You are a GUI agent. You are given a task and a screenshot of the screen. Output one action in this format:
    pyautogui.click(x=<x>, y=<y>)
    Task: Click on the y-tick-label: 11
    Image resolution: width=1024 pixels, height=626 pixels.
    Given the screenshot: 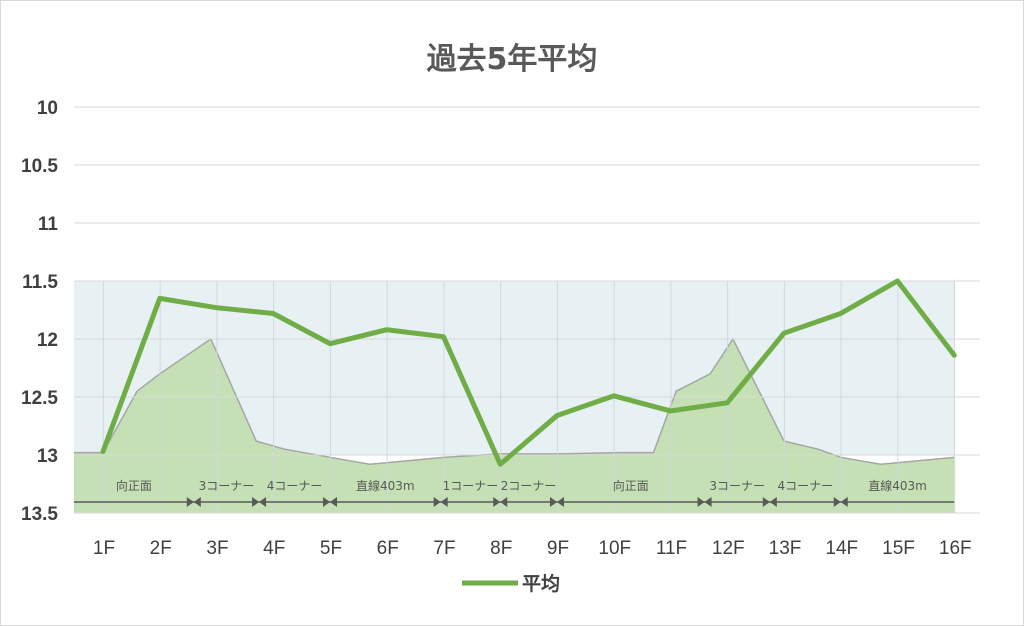 What is the action you would take?
    pyautogui.click(x=48, y=224)
    